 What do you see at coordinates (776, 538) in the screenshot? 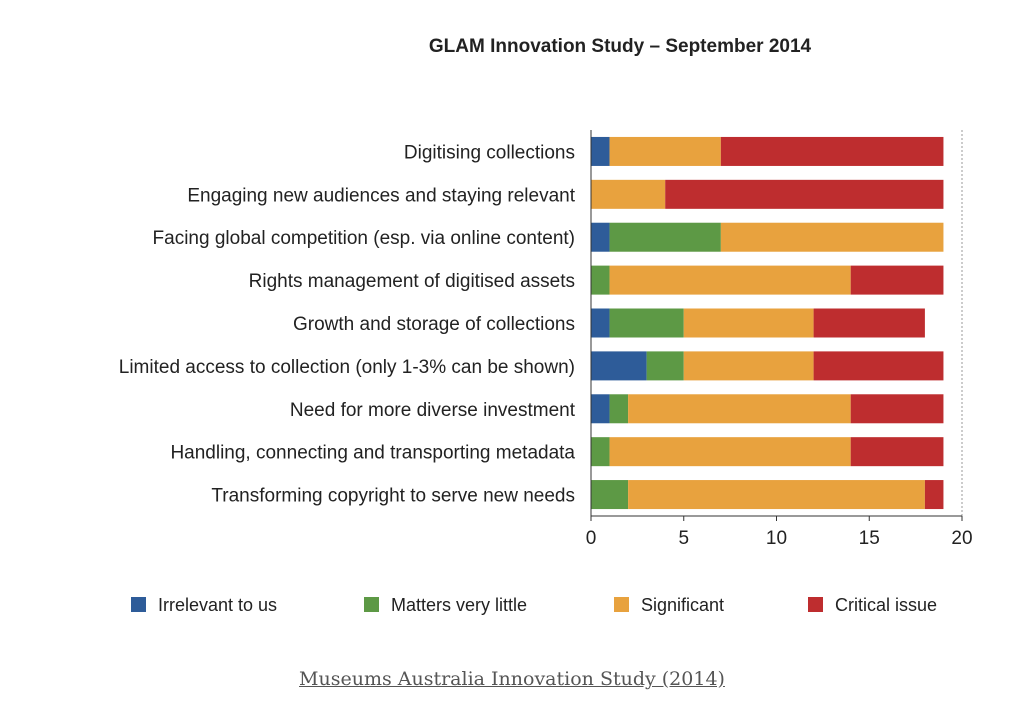
I see `x-tick-label: 10` at bounding box center [776, 538].